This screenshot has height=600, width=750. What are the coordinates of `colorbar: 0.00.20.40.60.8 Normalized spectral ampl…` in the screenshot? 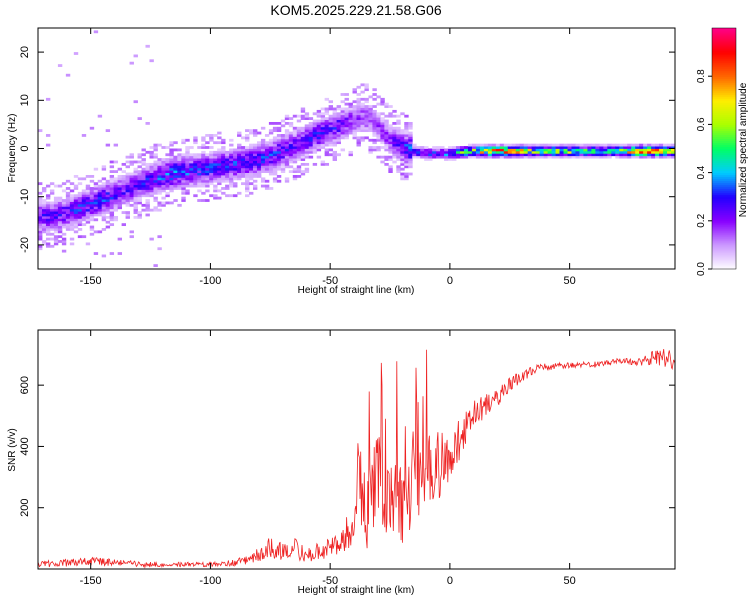 It's located at (722, 151).